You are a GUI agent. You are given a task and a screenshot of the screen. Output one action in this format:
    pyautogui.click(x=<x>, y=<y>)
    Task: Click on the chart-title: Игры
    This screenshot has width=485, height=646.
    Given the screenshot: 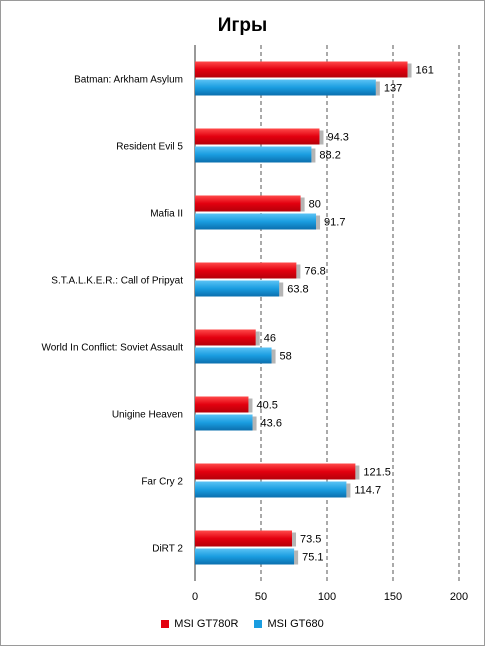 What is the action you would take?
    pyautogui.click(x=242, y=25)
    